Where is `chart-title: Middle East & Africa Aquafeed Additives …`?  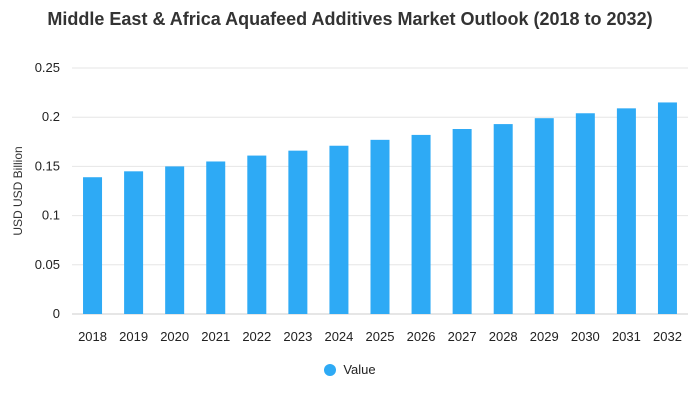 chart-title: Middle East & Africa Aquafeed Additives … is located at coordinates (350, 19).